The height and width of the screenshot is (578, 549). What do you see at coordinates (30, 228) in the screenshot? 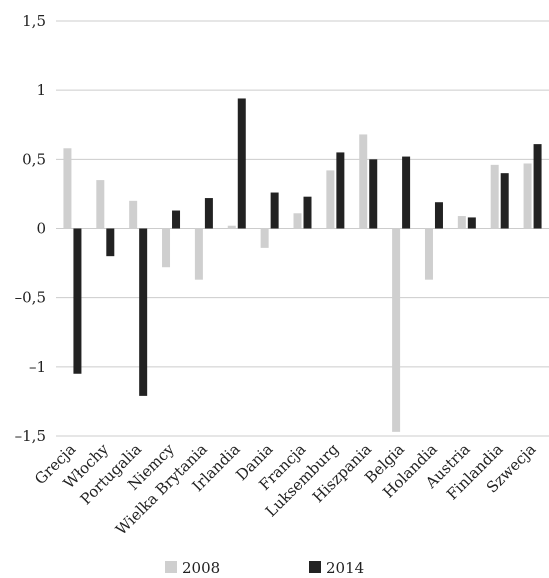
I see `y-axis-ticks: 1,5 1 0,5 0 –0,5 –1 –1,5` at bounding box center [30, 228].